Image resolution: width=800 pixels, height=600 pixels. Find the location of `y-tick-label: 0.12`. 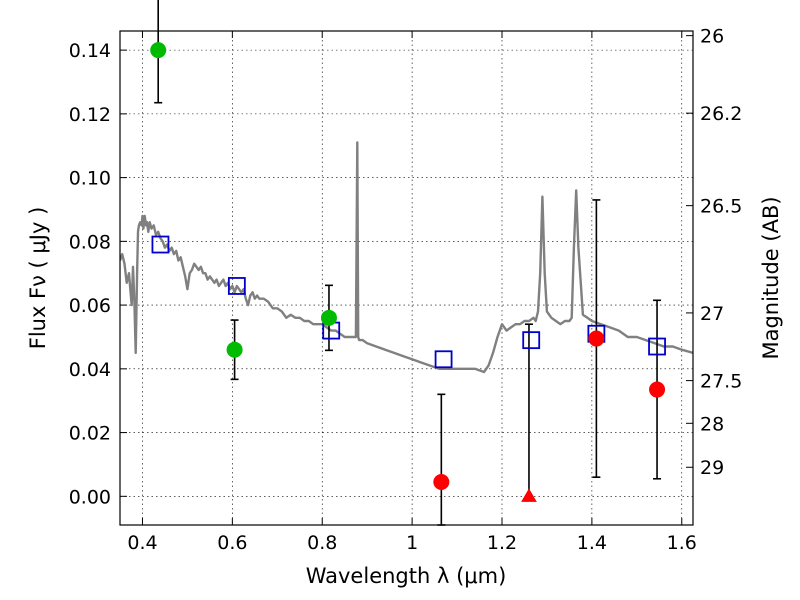

y-tick-label: 0.12 is located at coordinates (90, 115).